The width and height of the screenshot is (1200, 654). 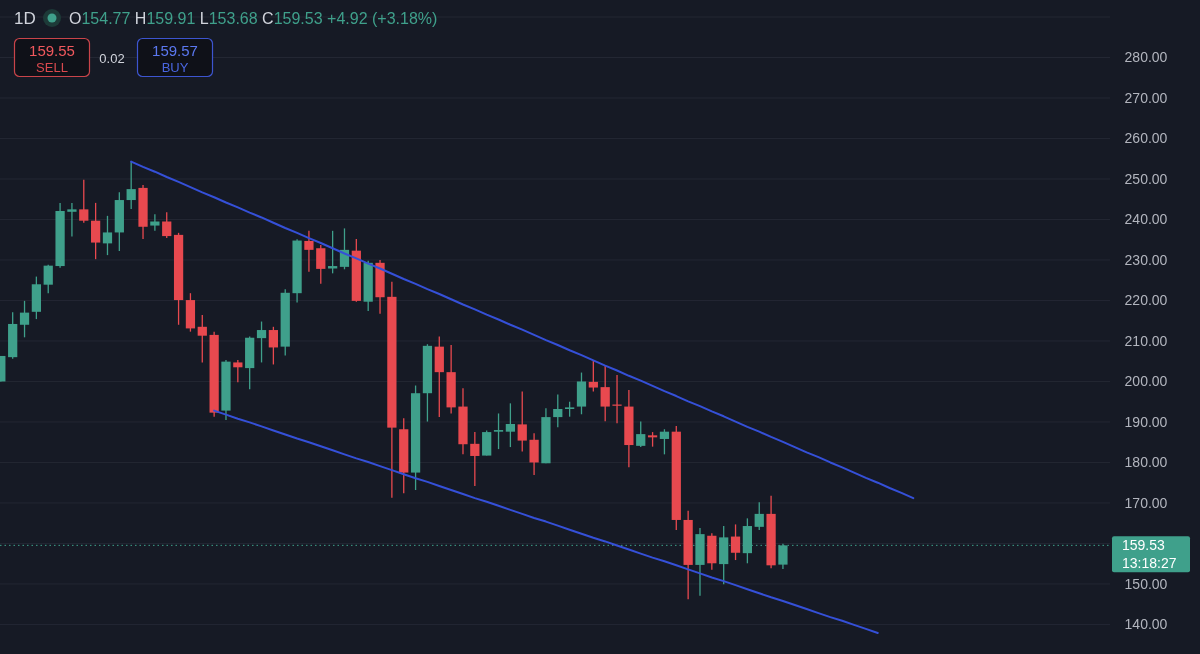 What do you see at coordinates (1146, 462) in the screenshot?
I see `y-tick-label: 180.00` at bounding box center [1146, 462].